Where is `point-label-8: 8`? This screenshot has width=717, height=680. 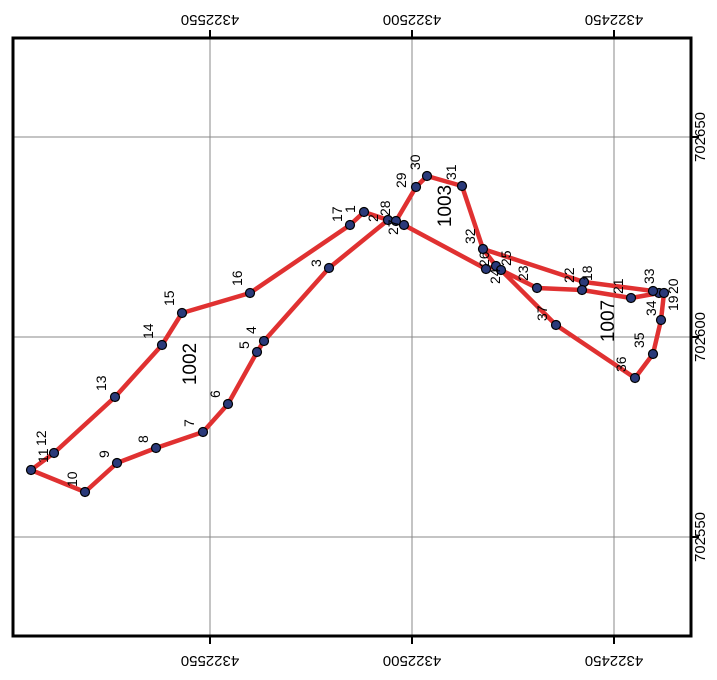
point-label-8: 8 is located at coordinates (143, 439).